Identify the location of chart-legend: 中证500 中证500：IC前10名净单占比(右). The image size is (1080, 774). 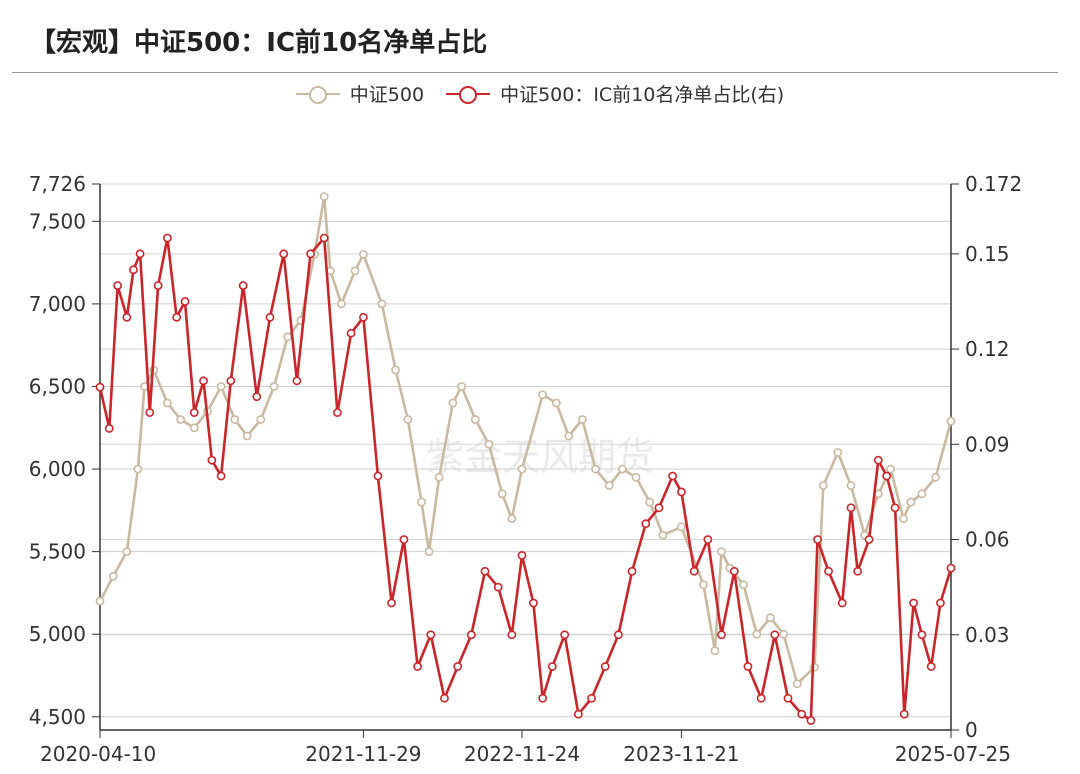
(540, 93).